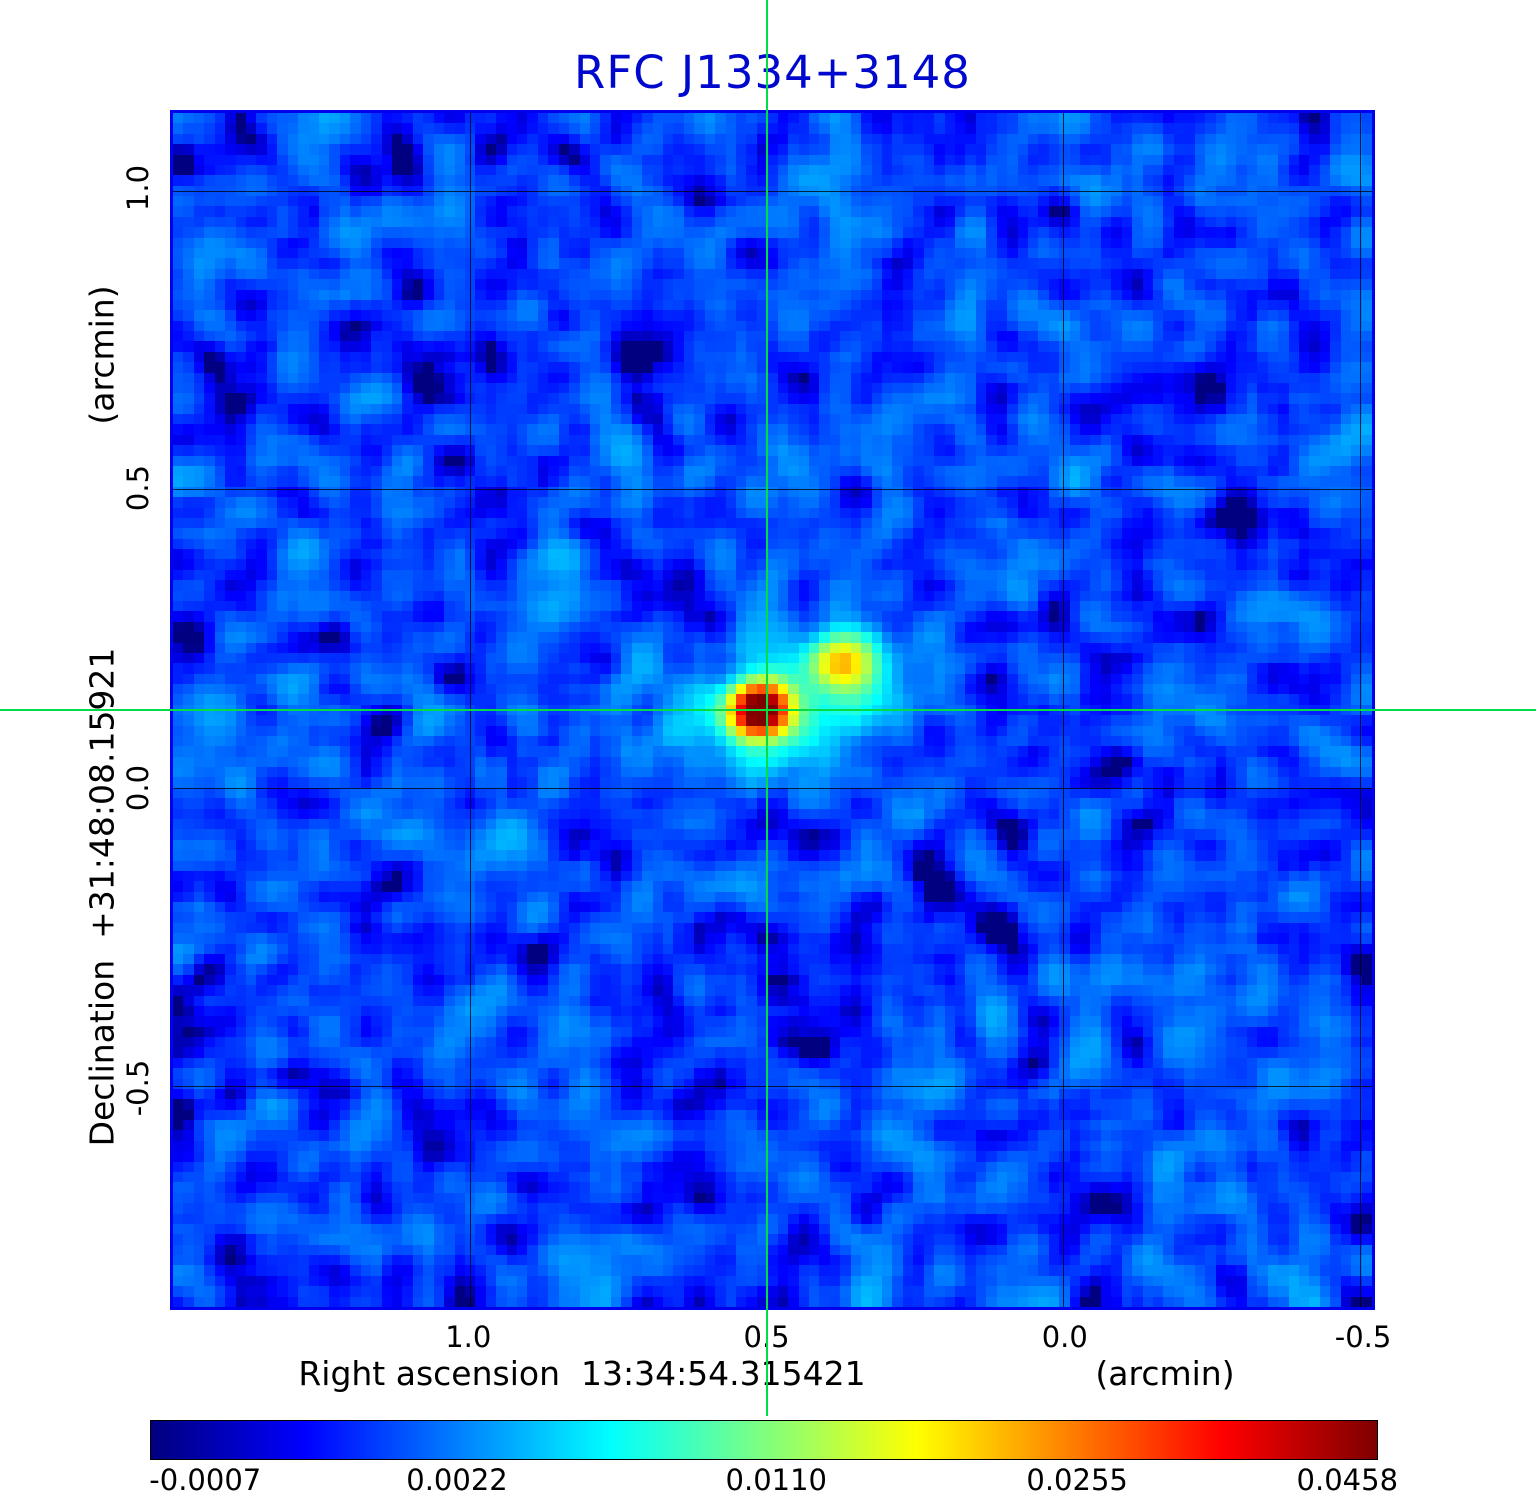  I want to click on colorbar-gradient, so click(764, 1440).